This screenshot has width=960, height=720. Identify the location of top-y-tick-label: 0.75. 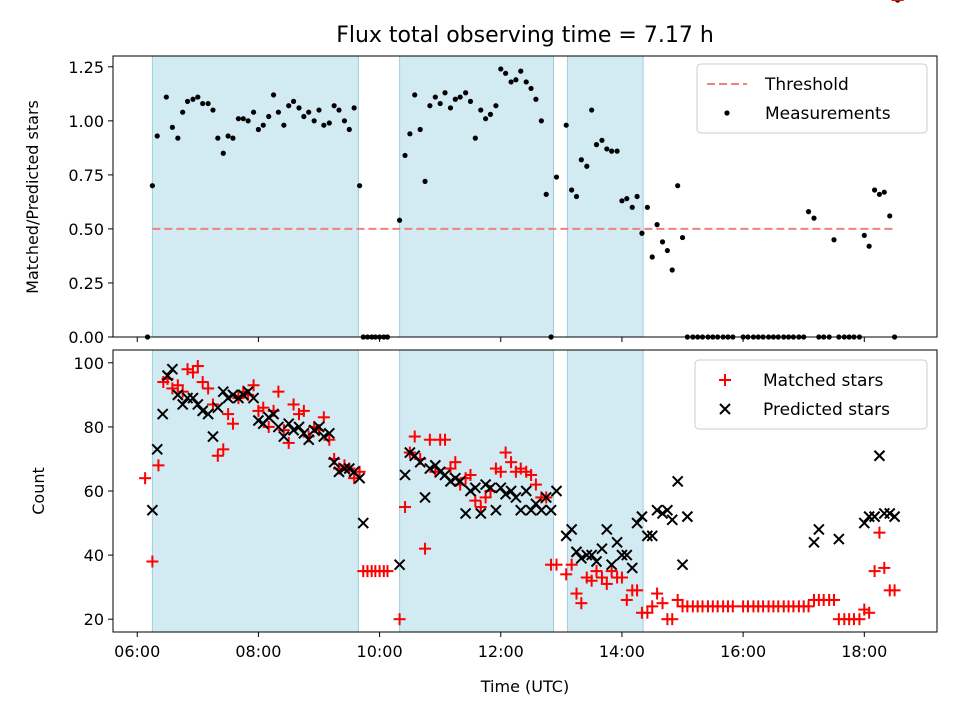
(86, 175).